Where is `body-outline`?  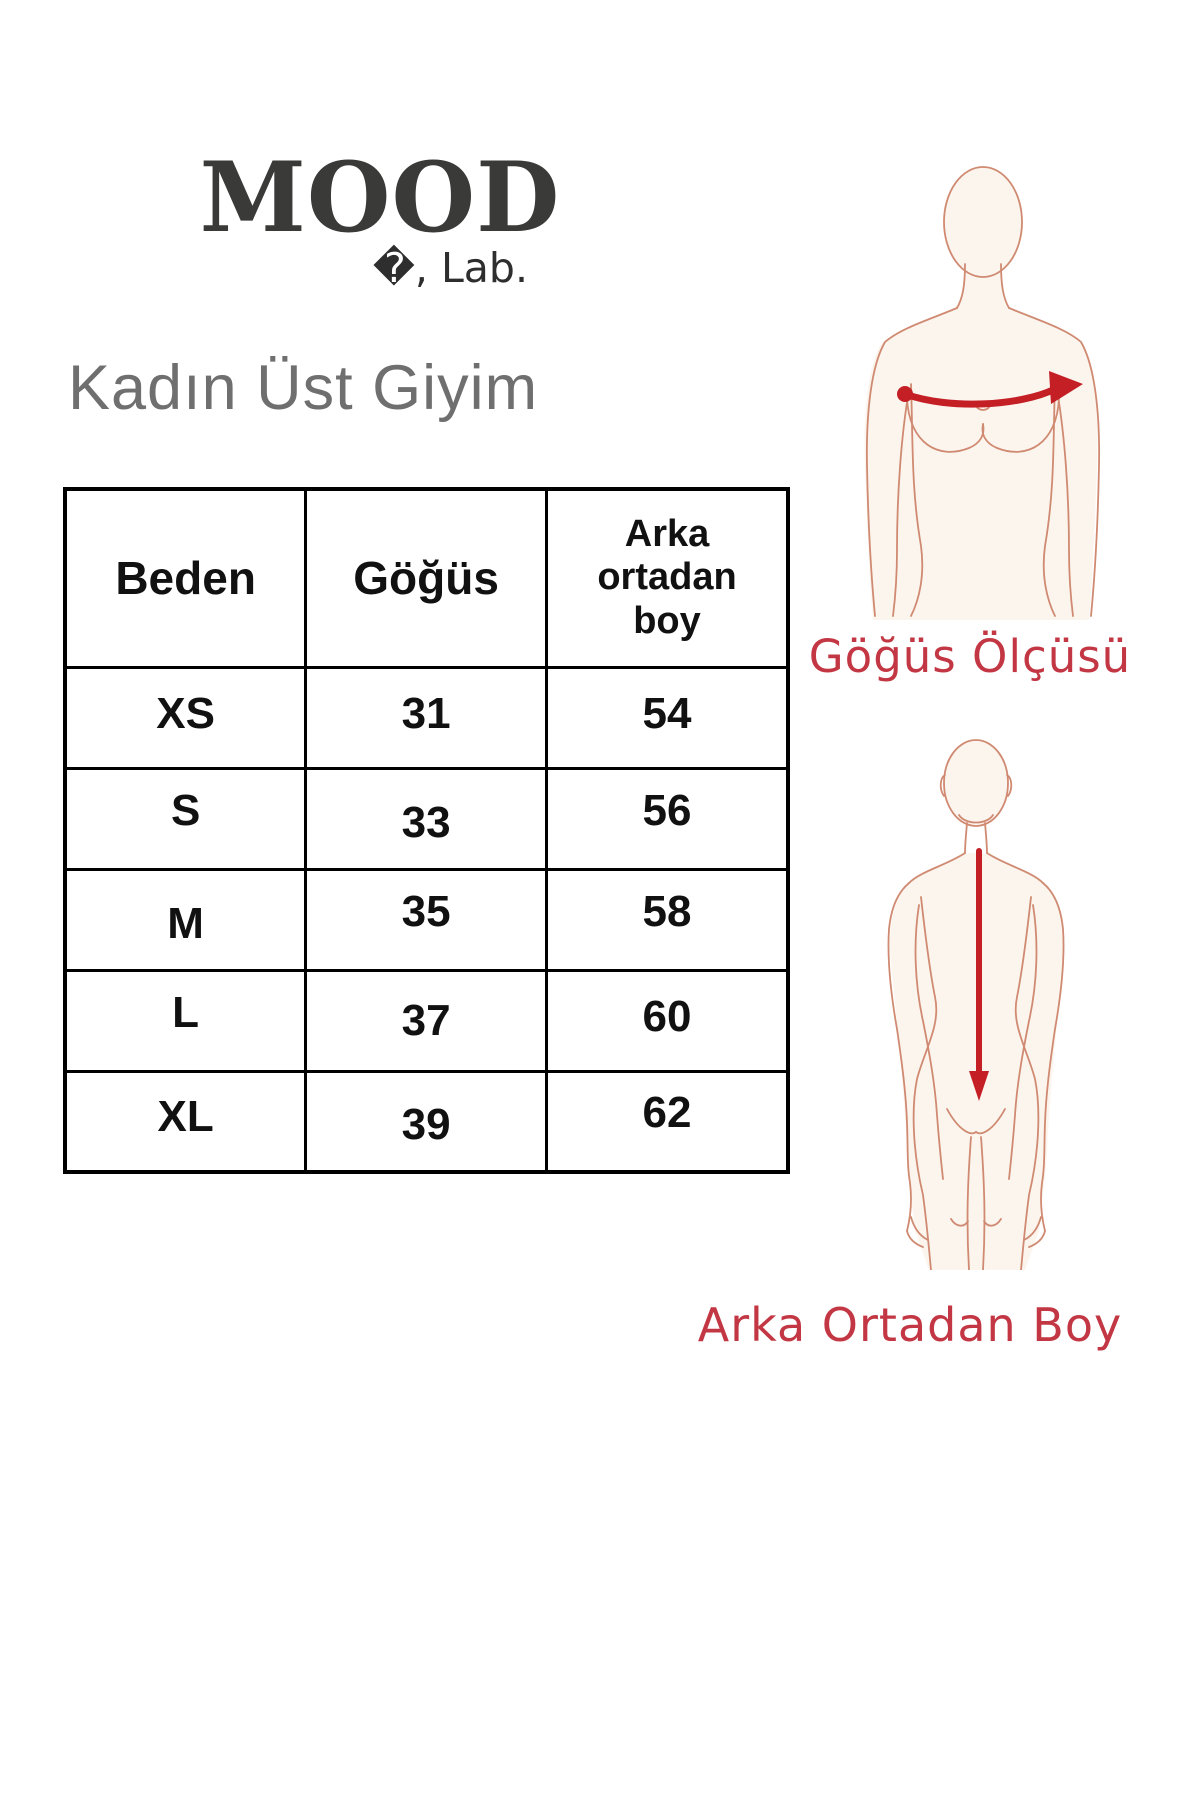
body-outline is located at coordinates (976, 1004).